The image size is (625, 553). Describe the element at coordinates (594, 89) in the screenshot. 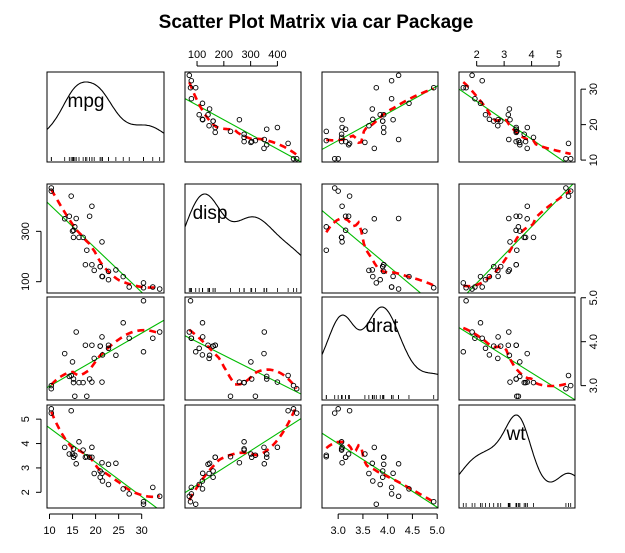

I see `mpg-right-tick-label-2: 30` at that location.